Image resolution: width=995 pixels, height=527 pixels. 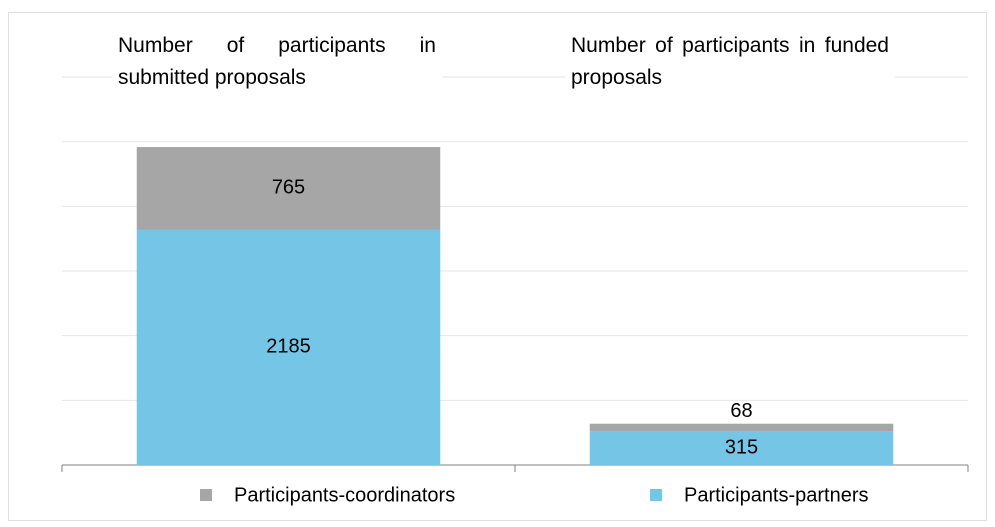 I want to click on legend-label: Participants-coordinators, so click(x=344, y=495).